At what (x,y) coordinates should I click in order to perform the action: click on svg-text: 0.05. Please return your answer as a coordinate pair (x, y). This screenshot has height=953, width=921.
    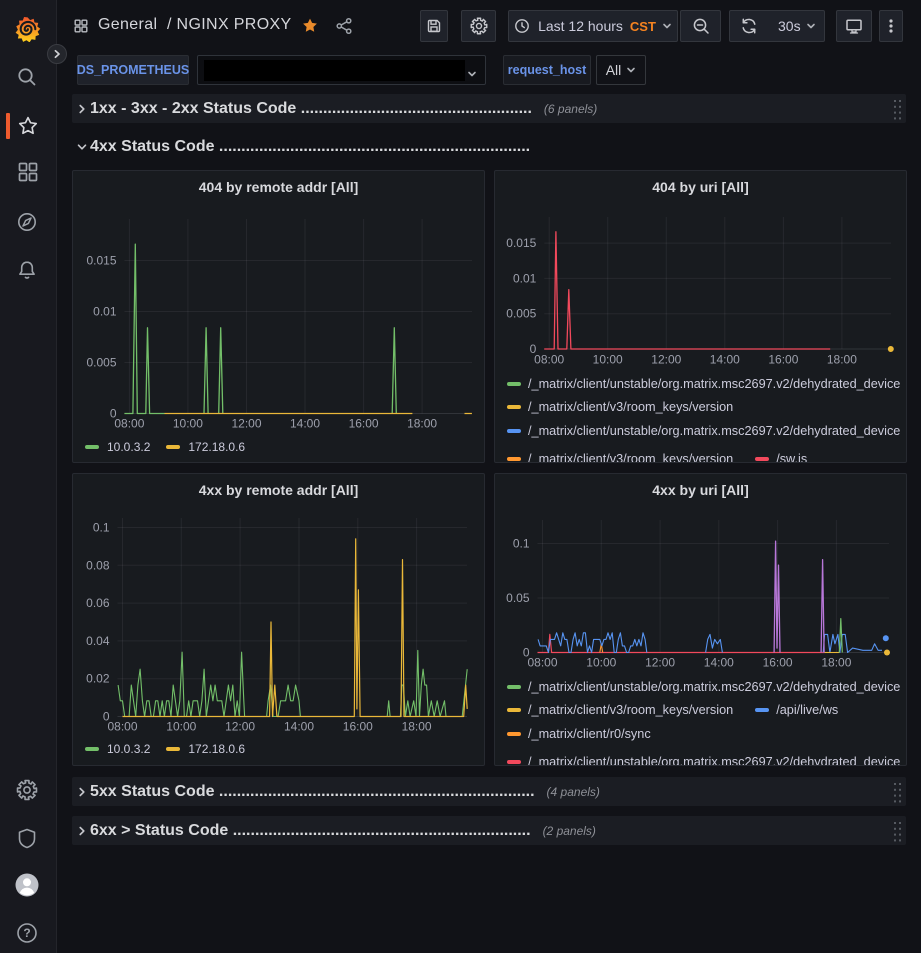
    Looking at the image, I should click on (518, 598).